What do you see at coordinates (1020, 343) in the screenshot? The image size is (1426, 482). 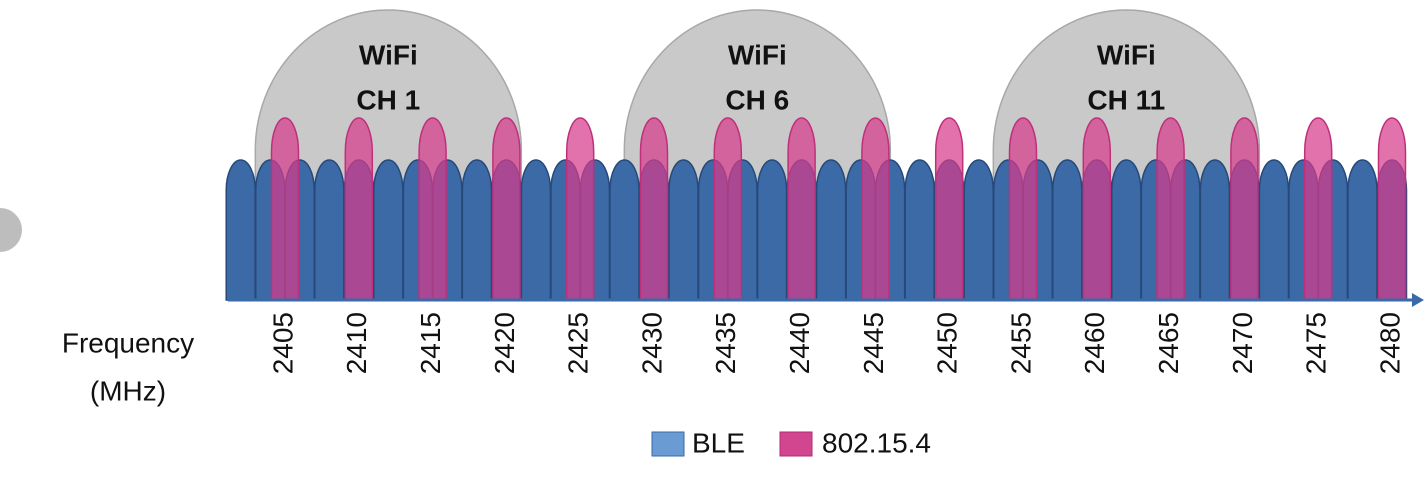 I see `tick-label: 2455` at bounding box center [1020, 343].